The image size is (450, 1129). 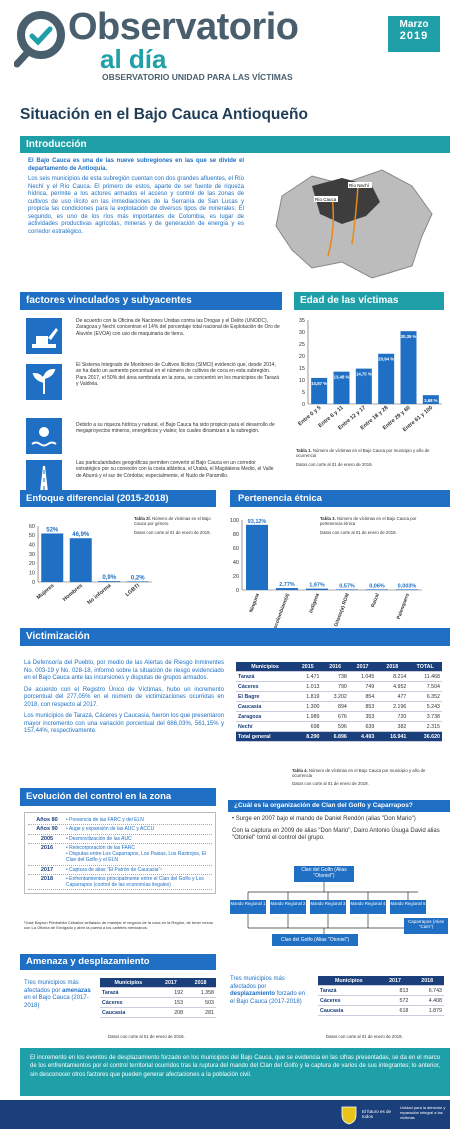 What do you see at coordinates (375, 600) in the screenshot?
I see `category-label: Raizal` at bounding box center [375, 600].